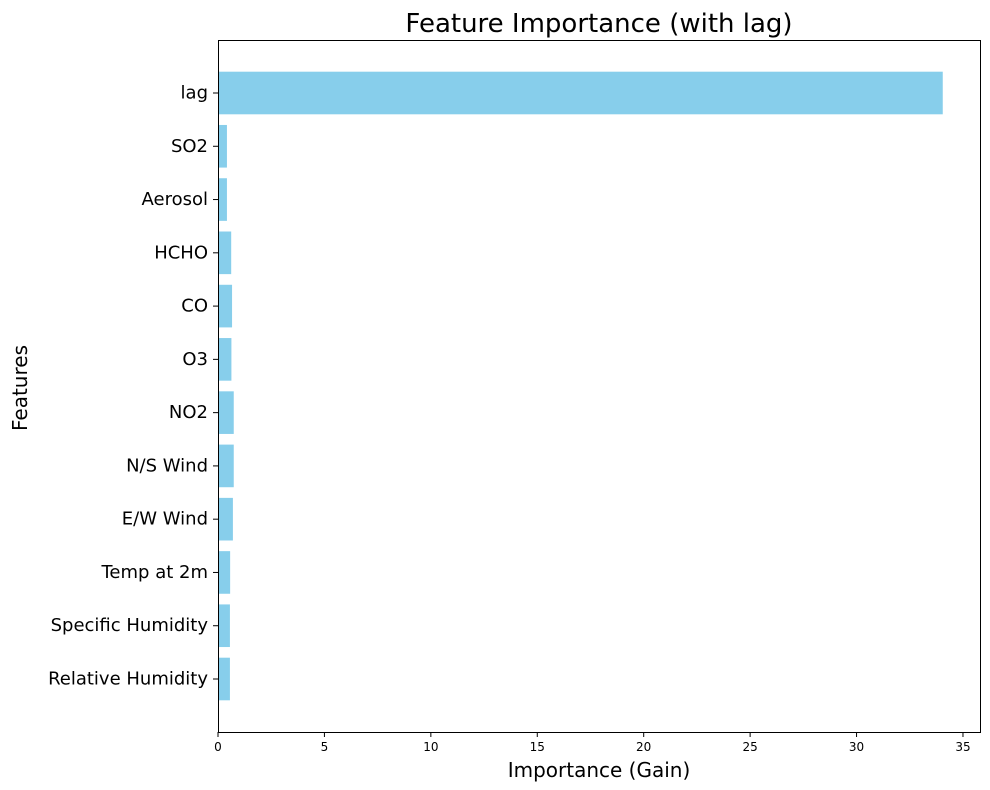 Image resolution: width=990 pixels, height=790 pixels. I want to click on y-tick-label: Specific Humidity, so click(130, 625).